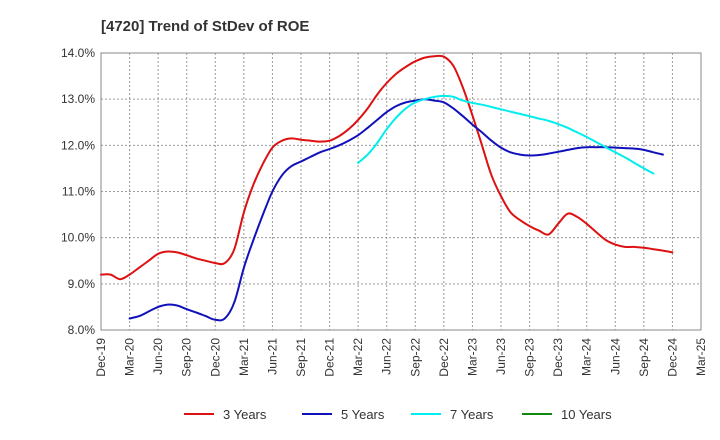 The width and height of the screenshot is (720, 440). What do you see at coordinates (272, 356) in the screenshot?
I see `x-tick-label: Jun-21` at bounding box center [272, 356].